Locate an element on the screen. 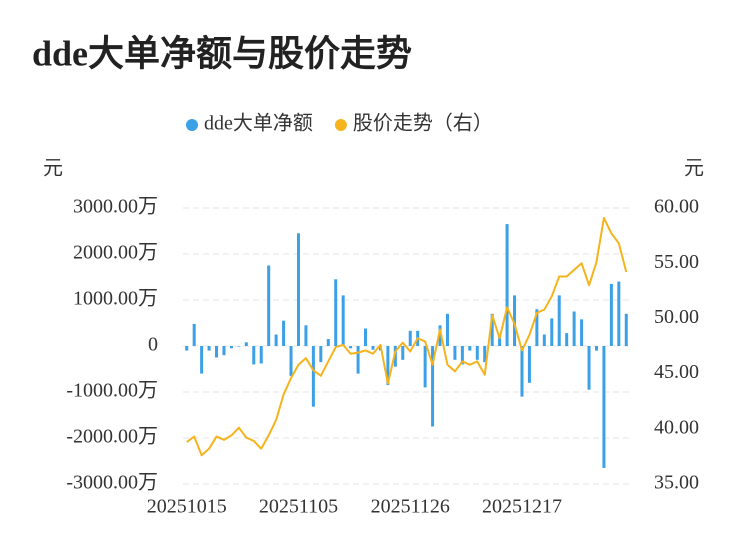 The image size is (750, 558). x-tick-label: 20251217 is located at coordinates (522, 507).